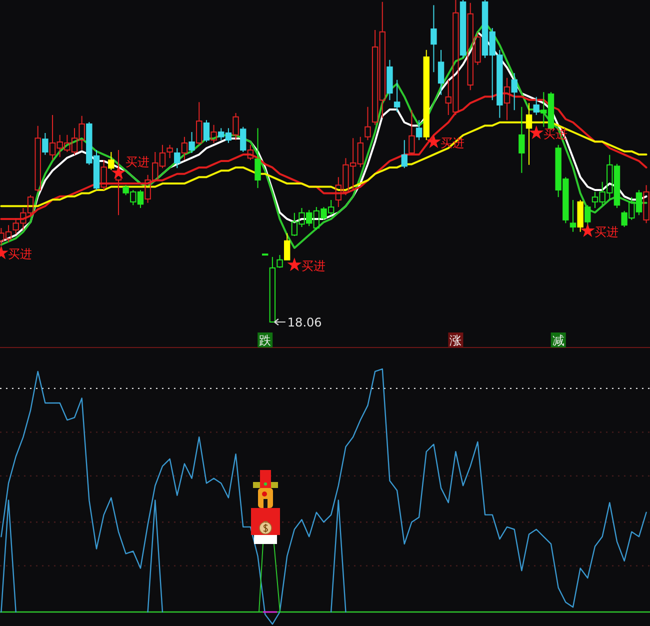 The height and width of the screenshot is (626, 650). Describe the element at coordinates (137, 161) in the screenshot. I see `series-label: 买进` at that location.